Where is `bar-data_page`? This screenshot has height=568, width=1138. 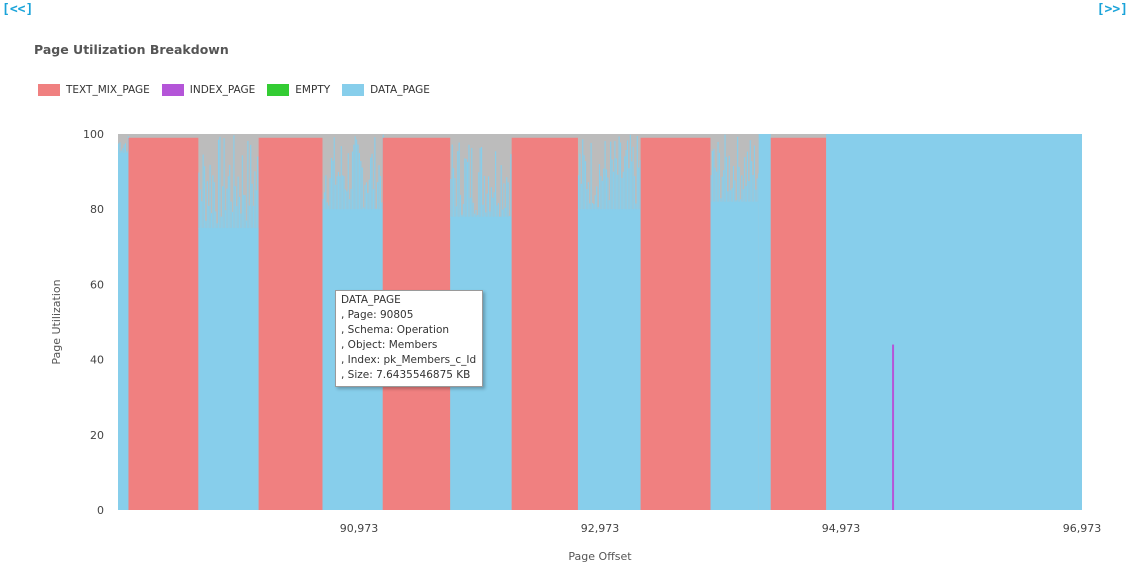
bar-data_page is located at coordinates (609, 359).